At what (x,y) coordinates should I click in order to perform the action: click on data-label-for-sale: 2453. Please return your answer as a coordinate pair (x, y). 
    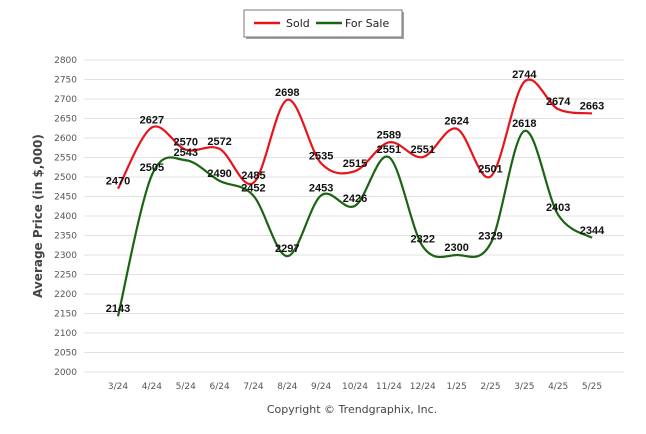
    Looking at the image, I should click on (321, 188).